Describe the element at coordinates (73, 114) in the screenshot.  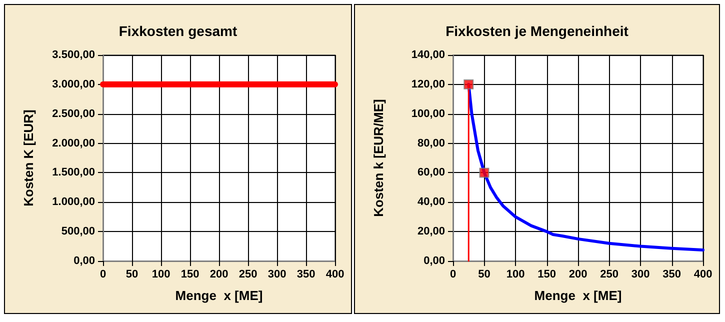
I see `y-tick-label: 2.500,00` at that location.